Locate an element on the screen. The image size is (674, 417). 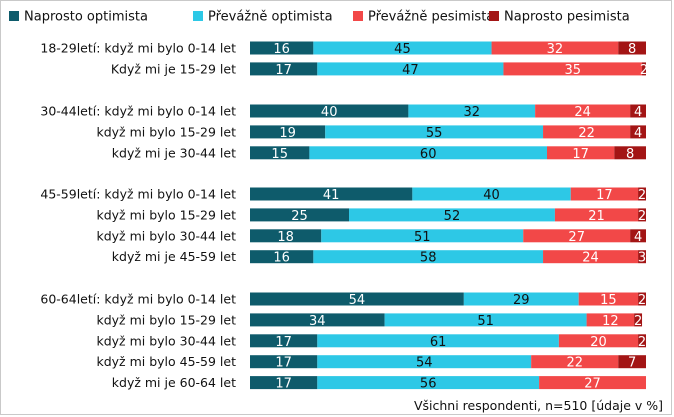
legend-label: Převážně pesimista is located at coordinates (431, 17).